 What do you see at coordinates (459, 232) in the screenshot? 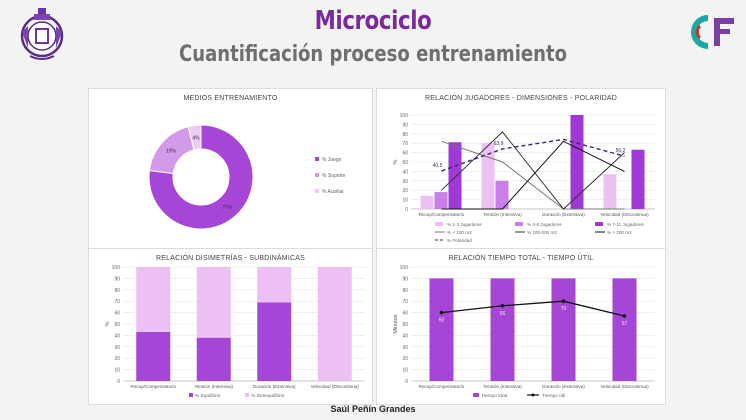
I see `legend-label: % < 100 m2` at bounding box center [459, 232].